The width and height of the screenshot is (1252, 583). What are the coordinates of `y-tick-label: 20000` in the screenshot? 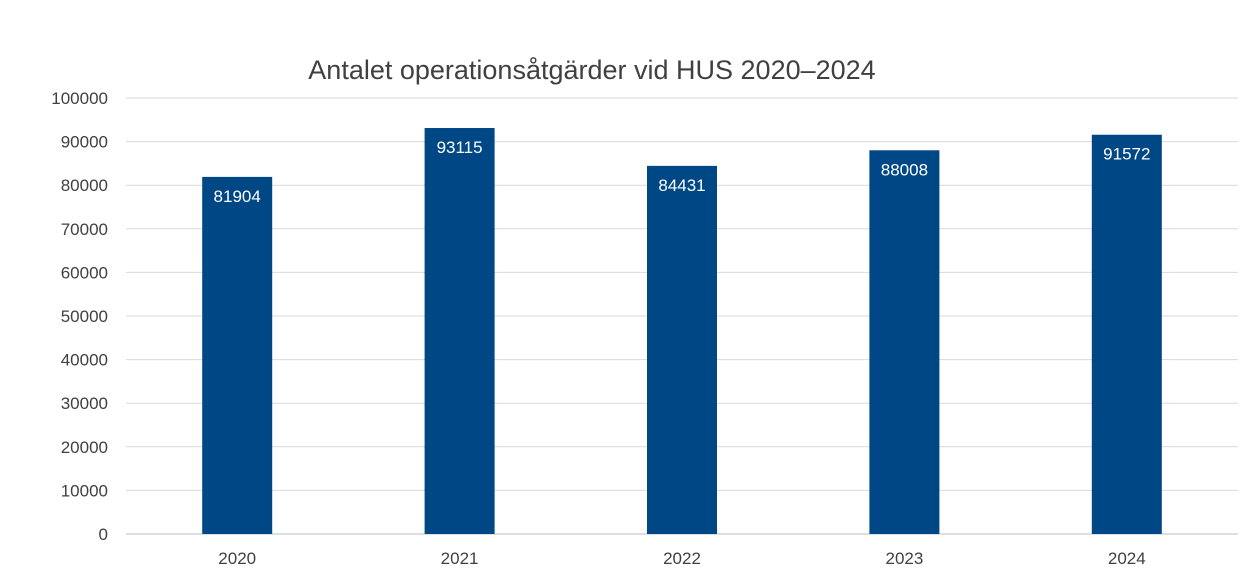 It's located at (84, 447).